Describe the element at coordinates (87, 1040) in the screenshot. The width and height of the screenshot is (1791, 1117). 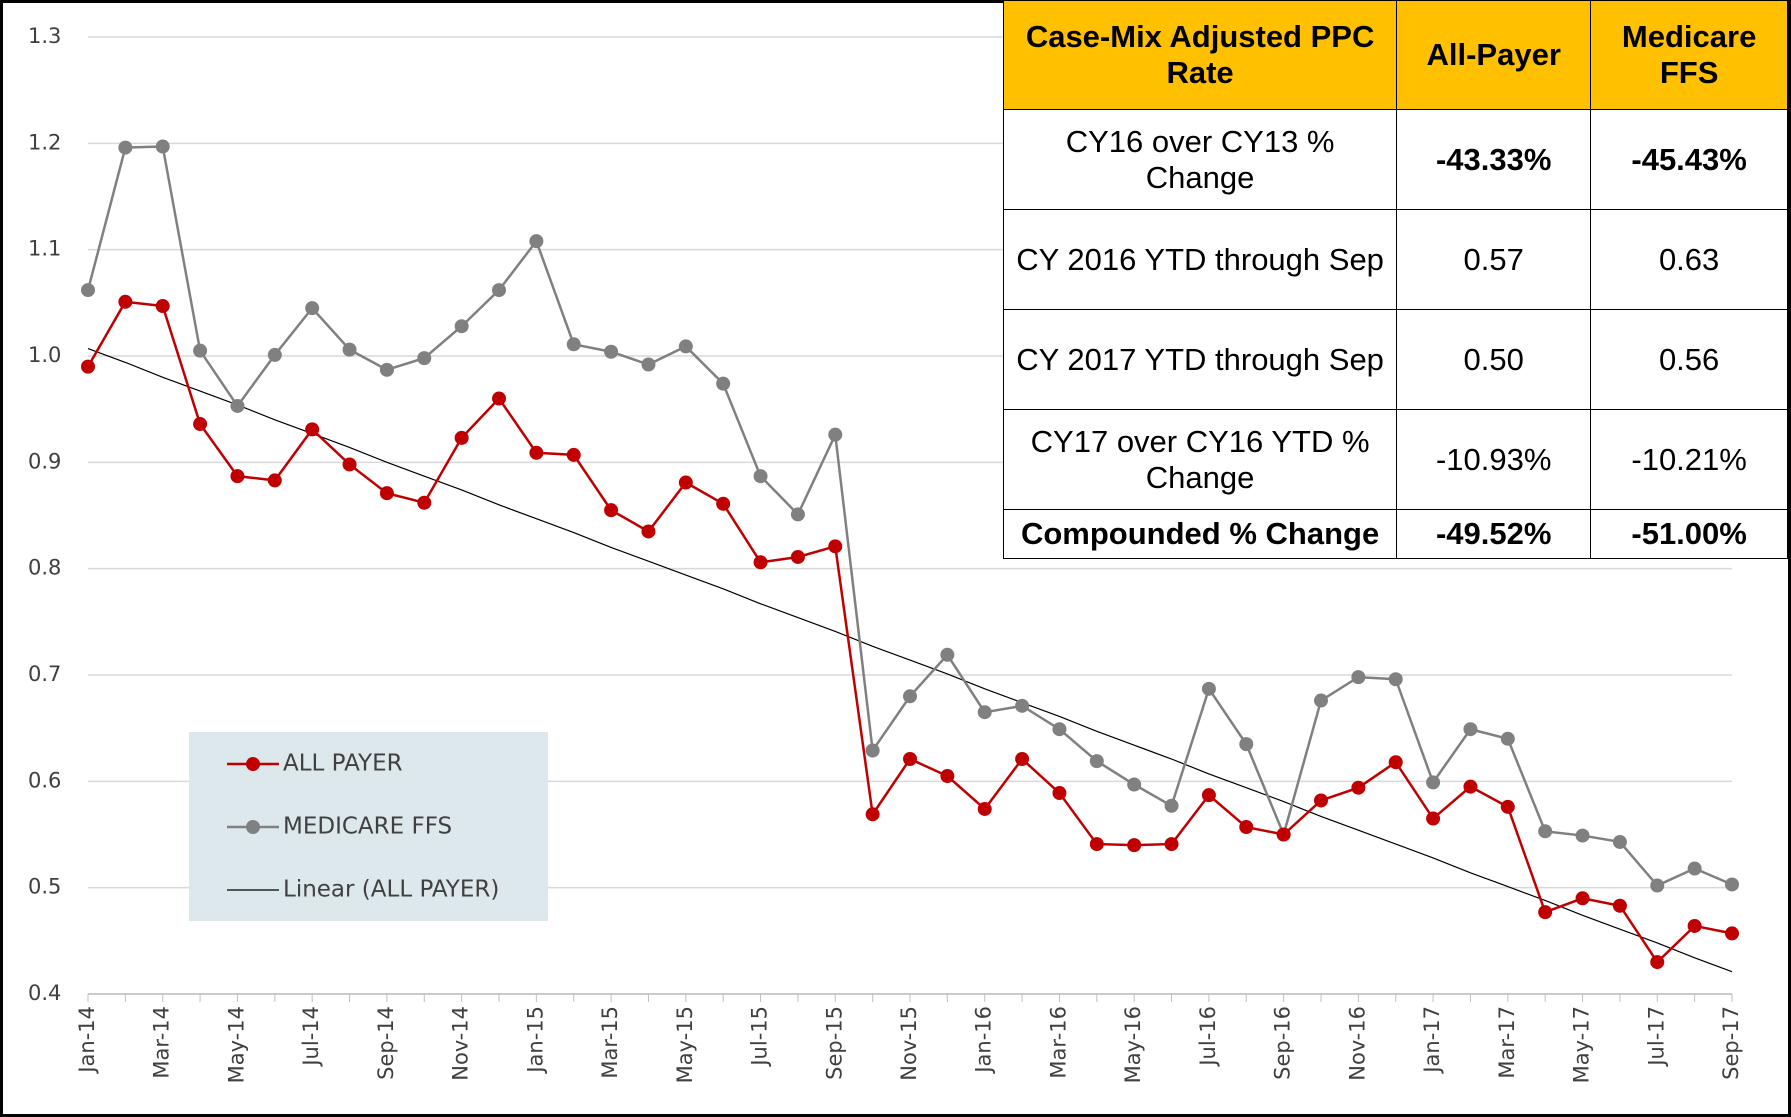
I see `x-tick-label: Jan-14` at that location.